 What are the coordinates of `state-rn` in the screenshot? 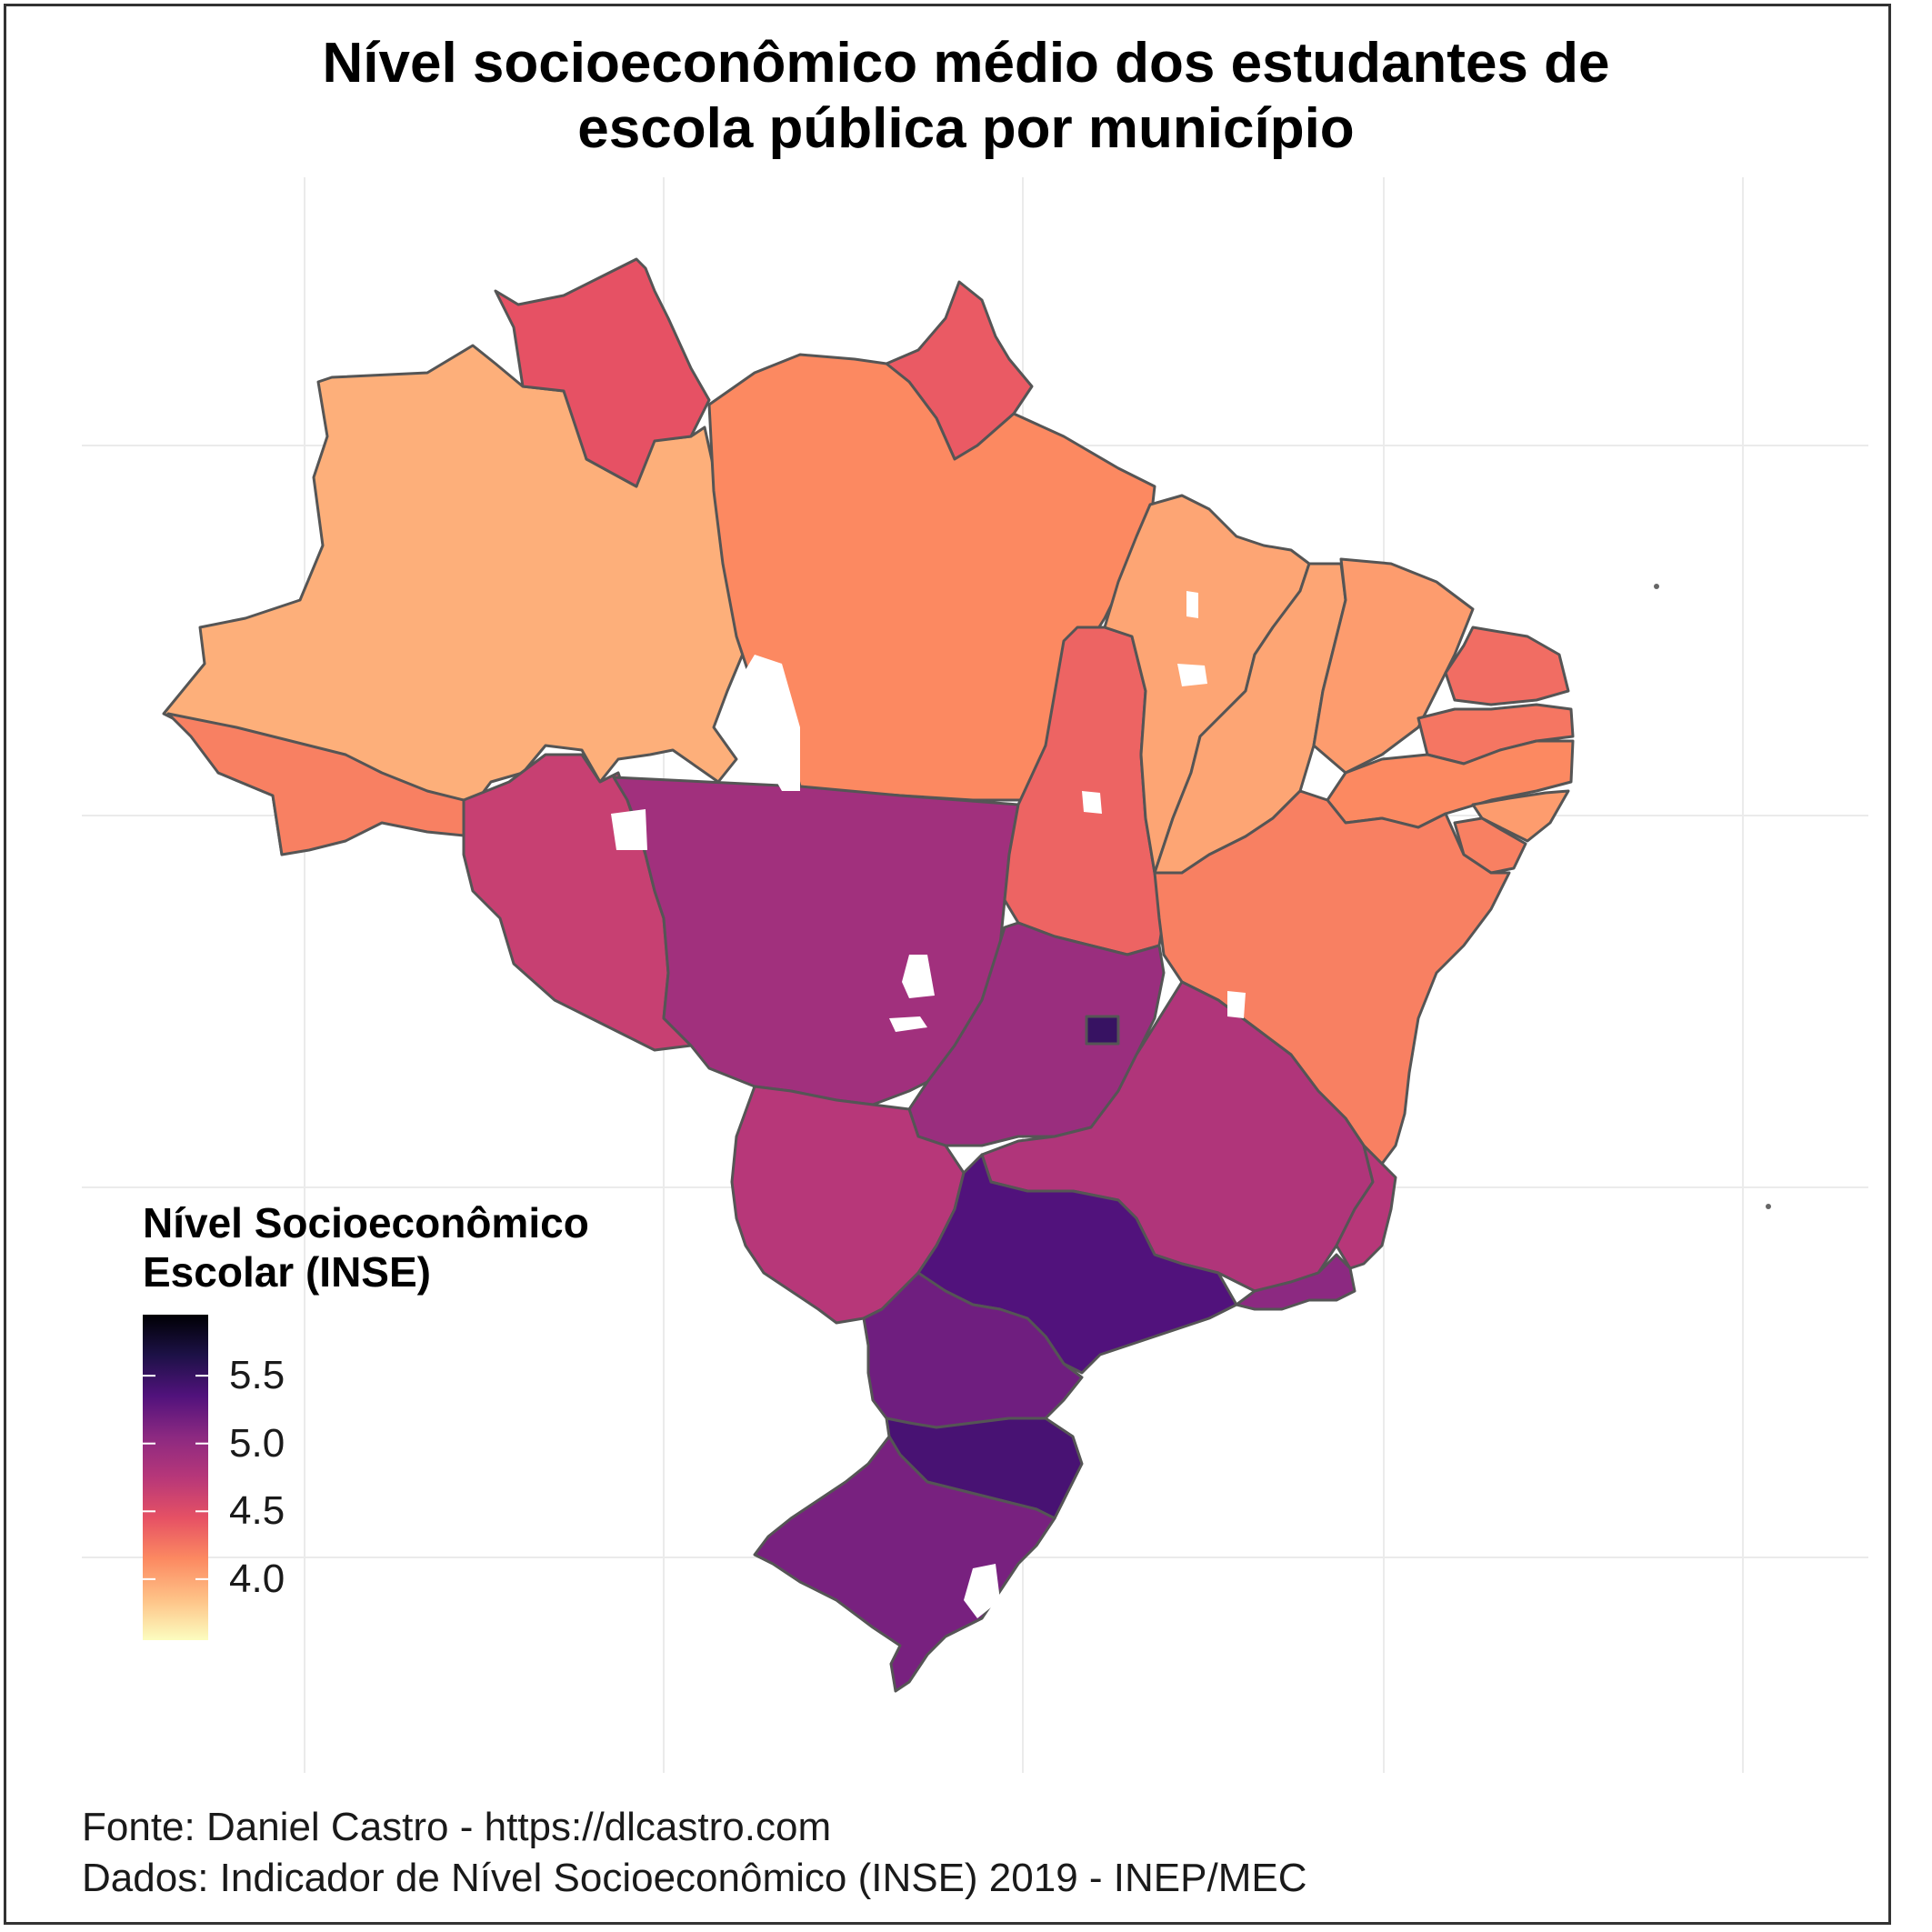 It's located at (1507, 666).